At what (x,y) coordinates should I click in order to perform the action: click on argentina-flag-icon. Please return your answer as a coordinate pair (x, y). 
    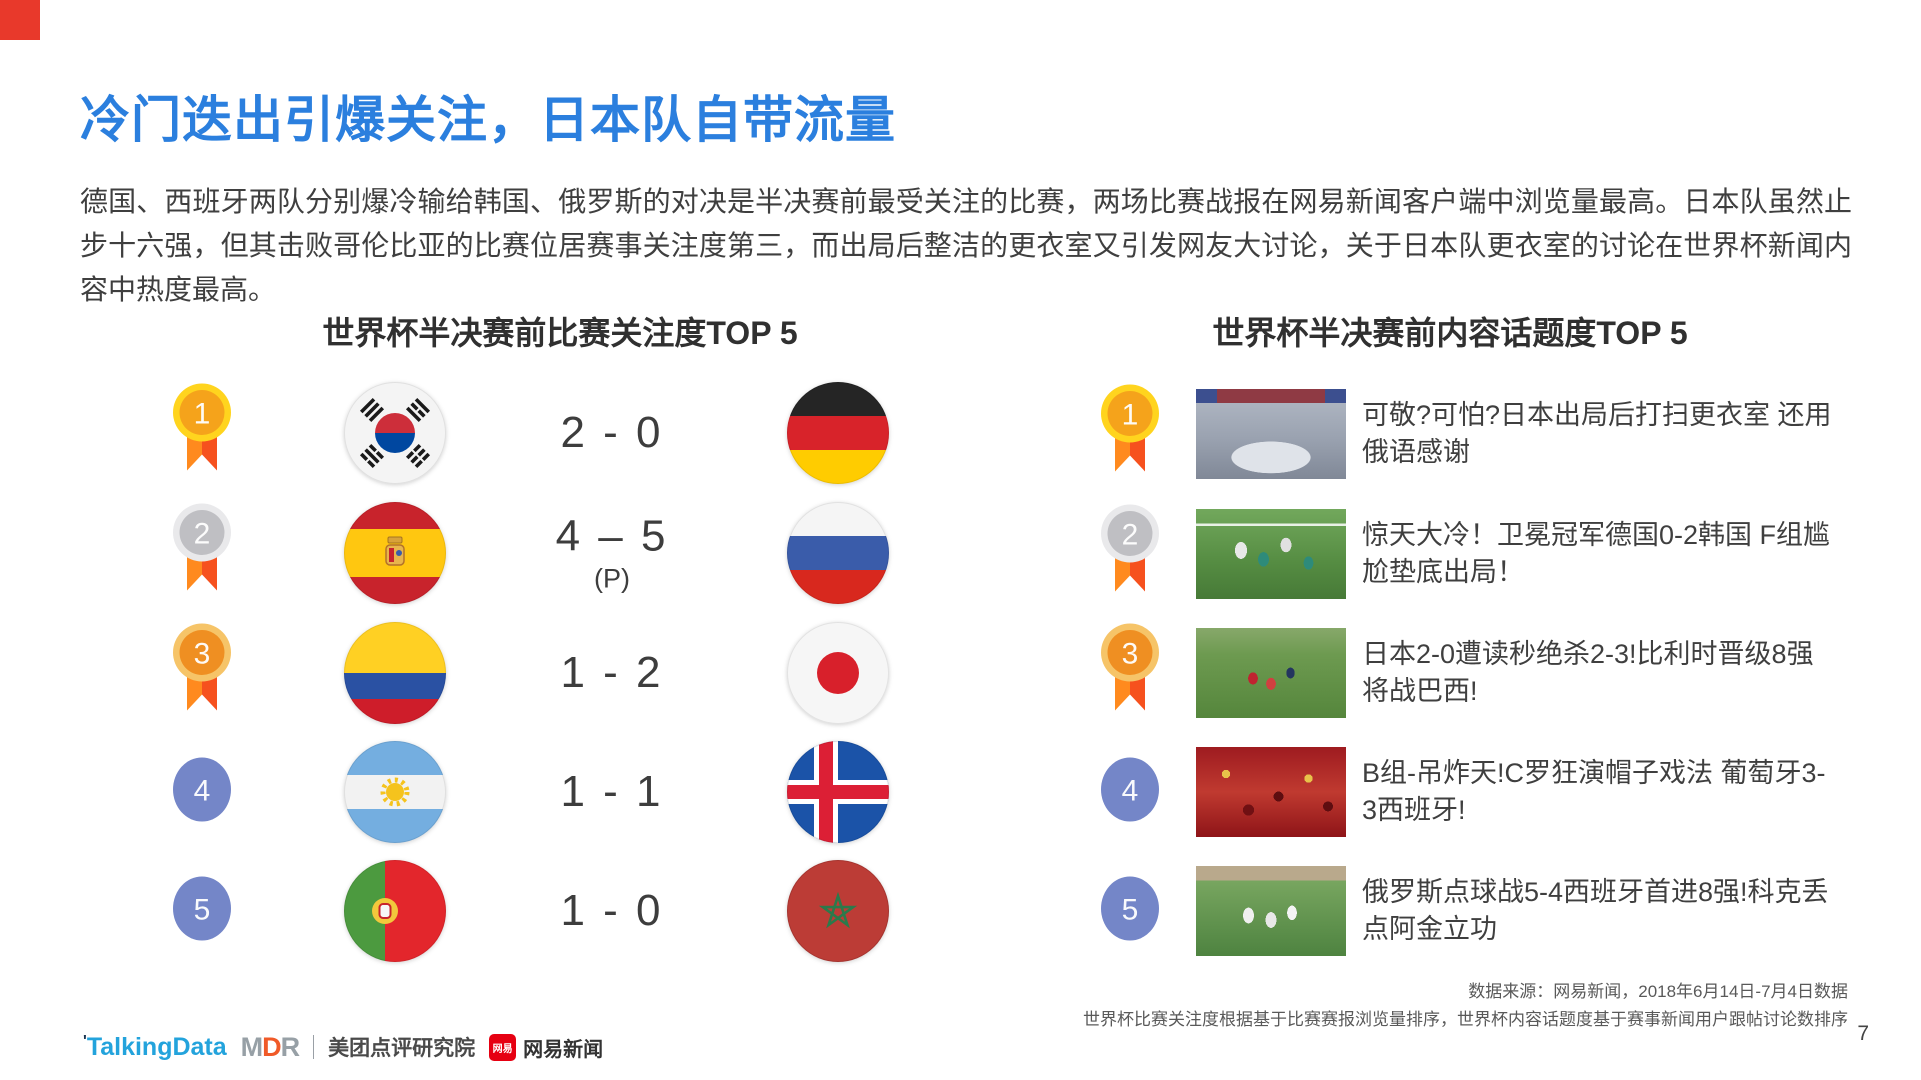
    Looking at the image, I should click on (395, 792).